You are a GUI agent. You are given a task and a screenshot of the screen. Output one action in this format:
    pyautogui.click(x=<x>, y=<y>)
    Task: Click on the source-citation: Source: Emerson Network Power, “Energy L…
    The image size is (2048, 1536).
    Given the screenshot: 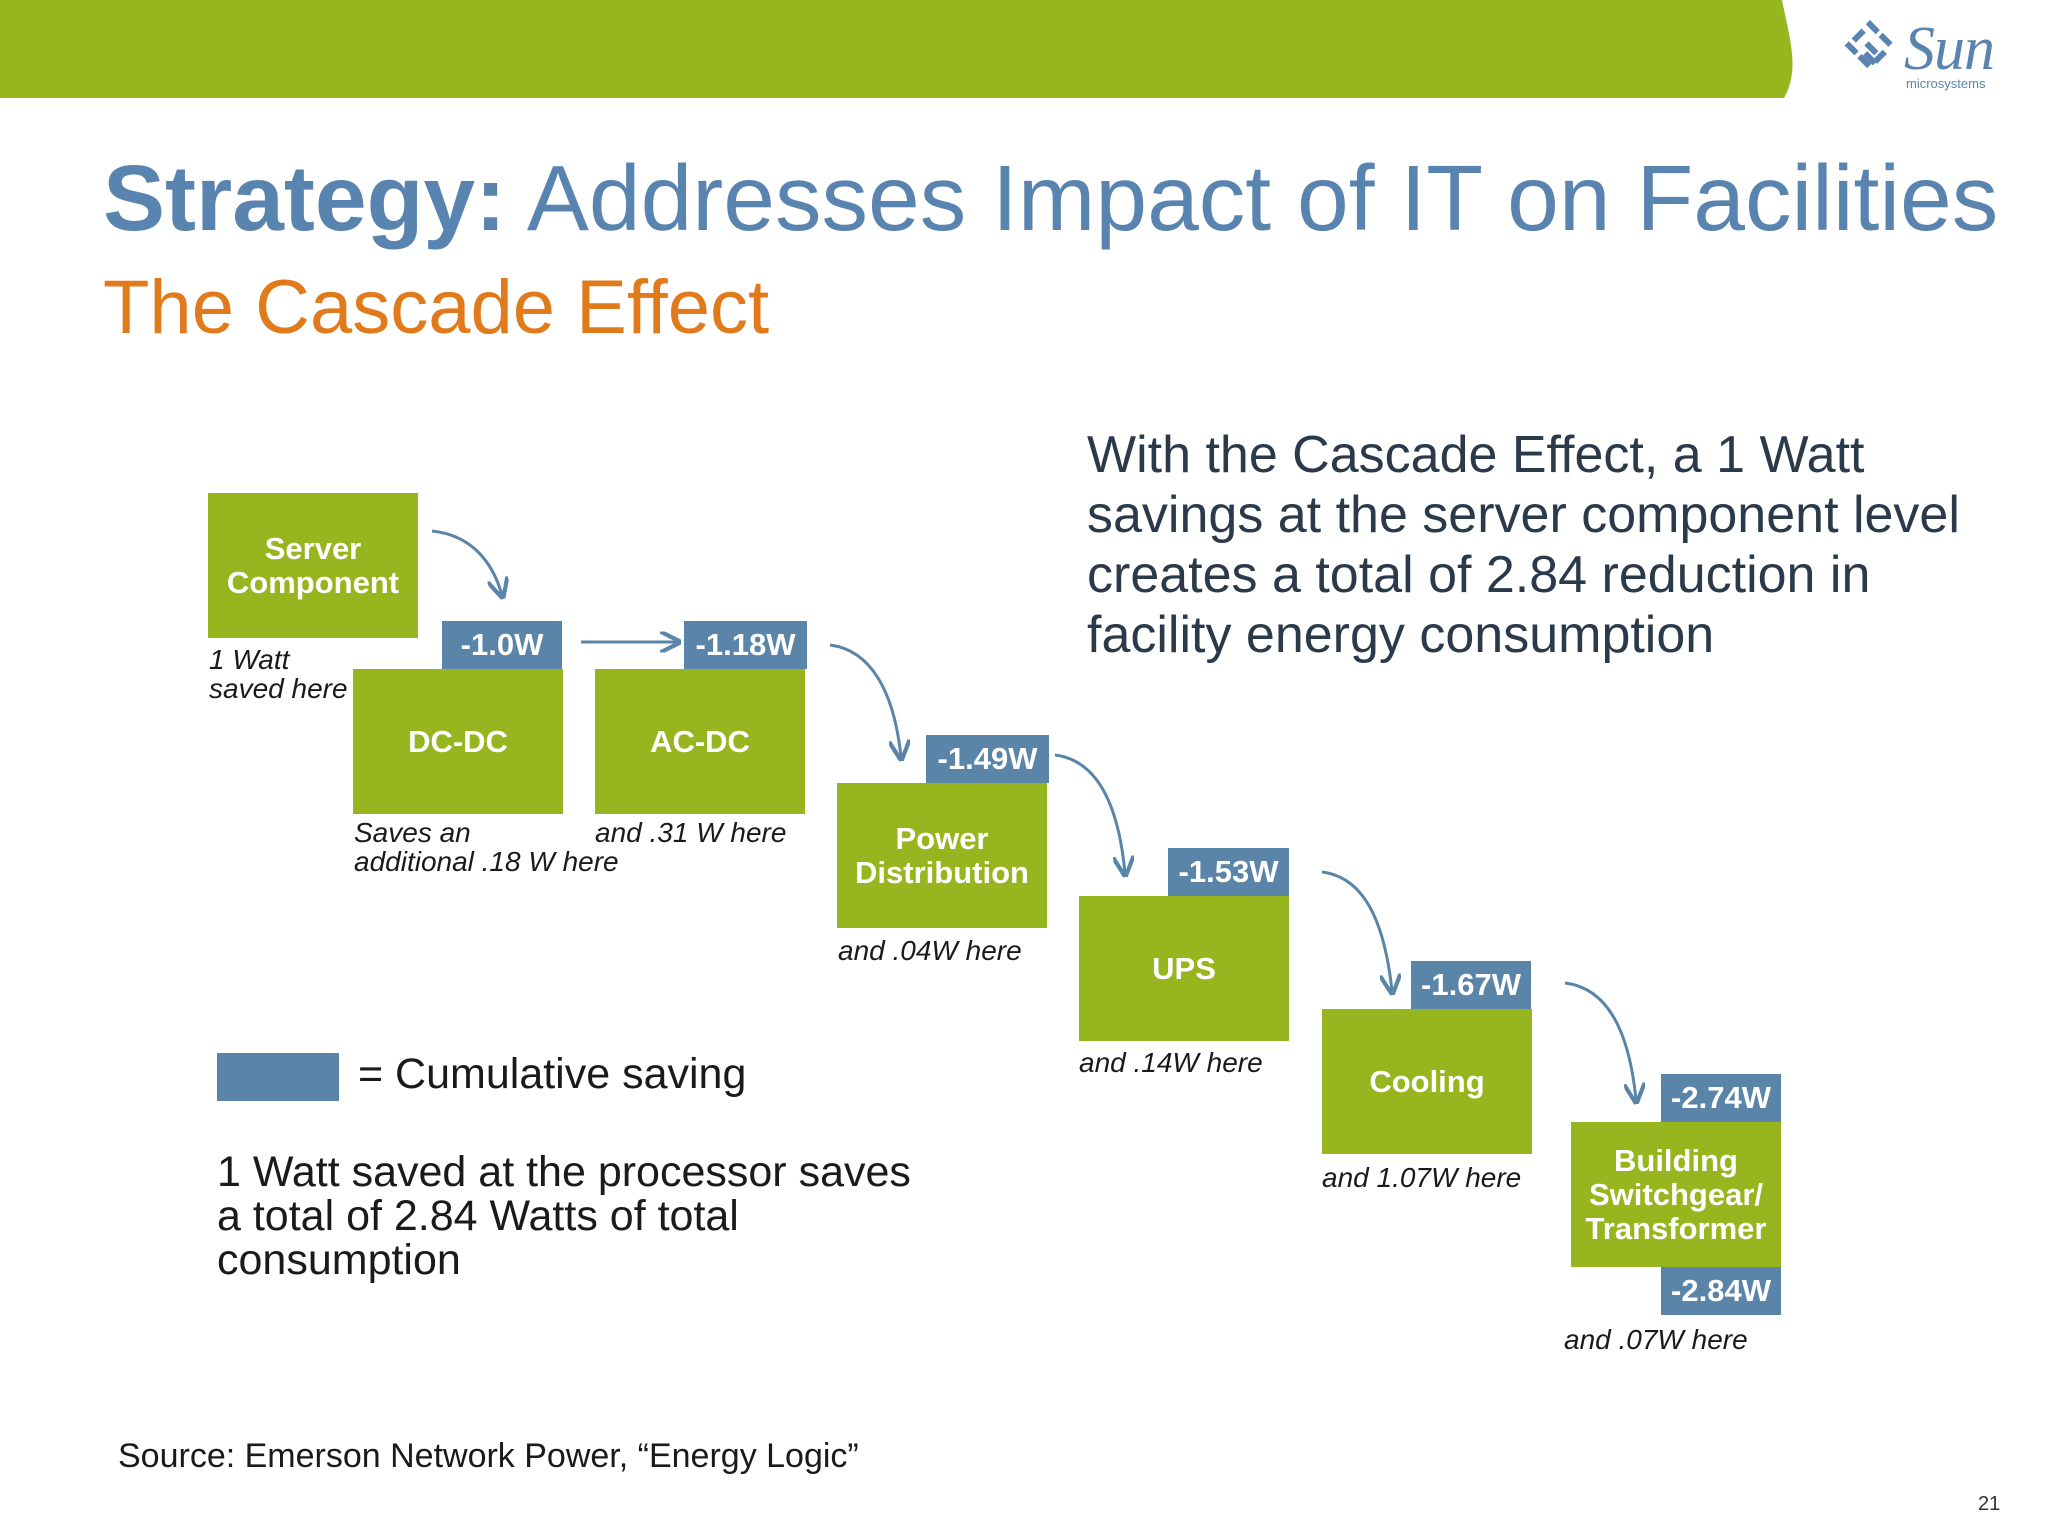 What is the action you would take?
    pyautogui.click(x=488, y=1456)
    